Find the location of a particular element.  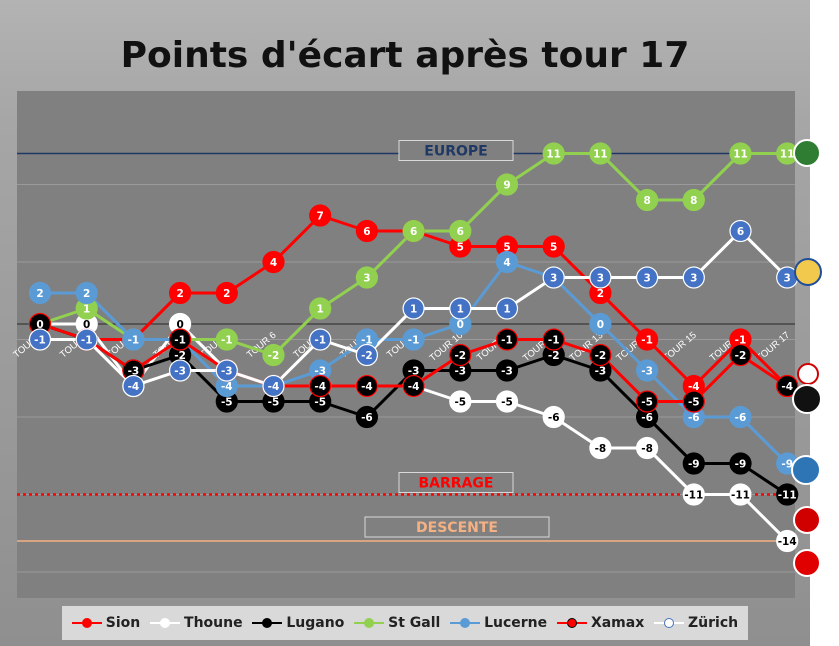

st-gall-logo-icon is located at coordinates (807, 153).